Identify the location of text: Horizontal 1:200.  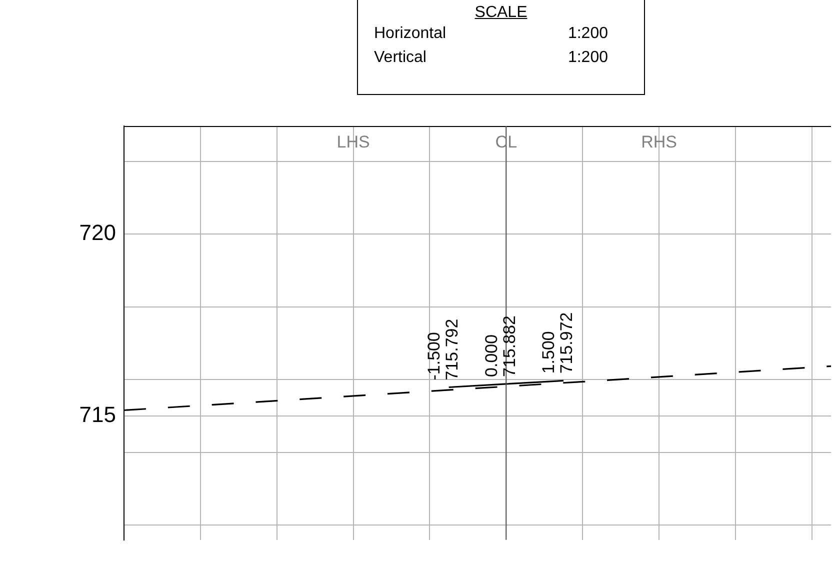
(491, 33).